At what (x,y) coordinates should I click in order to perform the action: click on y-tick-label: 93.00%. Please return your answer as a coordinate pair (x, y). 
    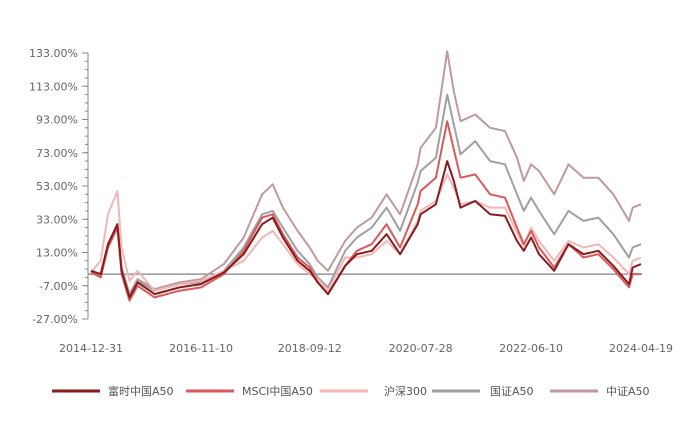
    Looking at the image, I should click on (57, 120).